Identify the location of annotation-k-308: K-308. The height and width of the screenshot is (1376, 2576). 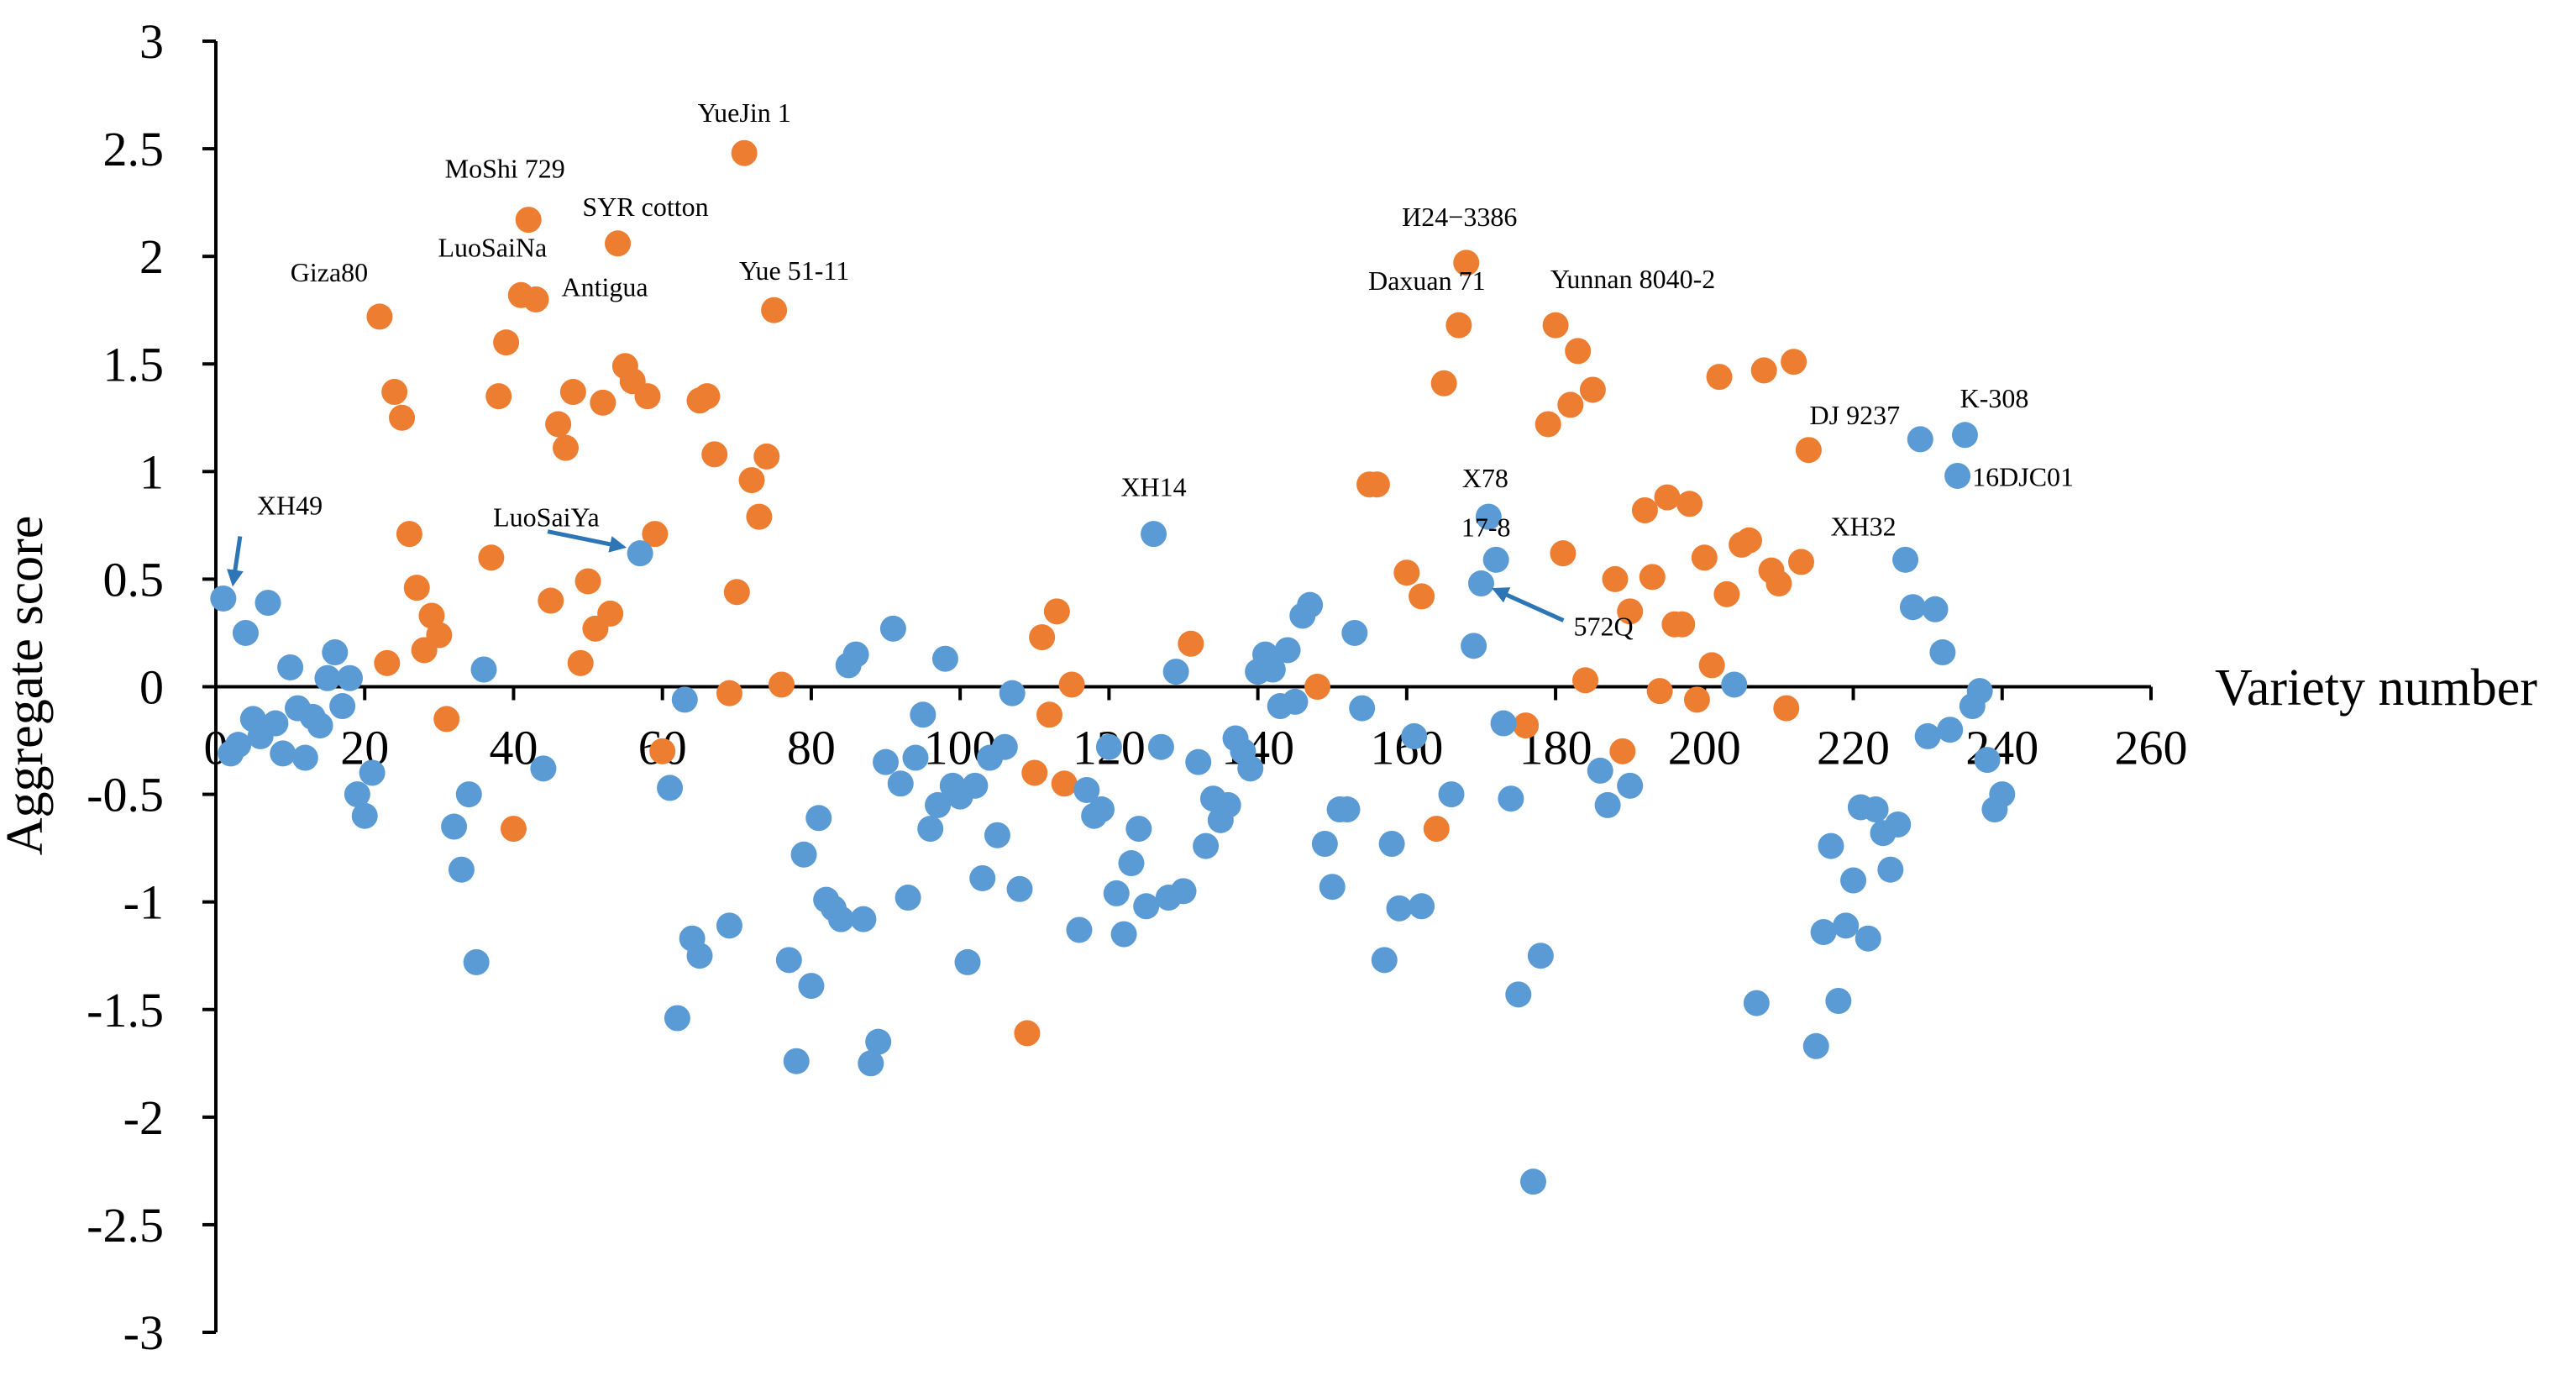
(1994, 398).